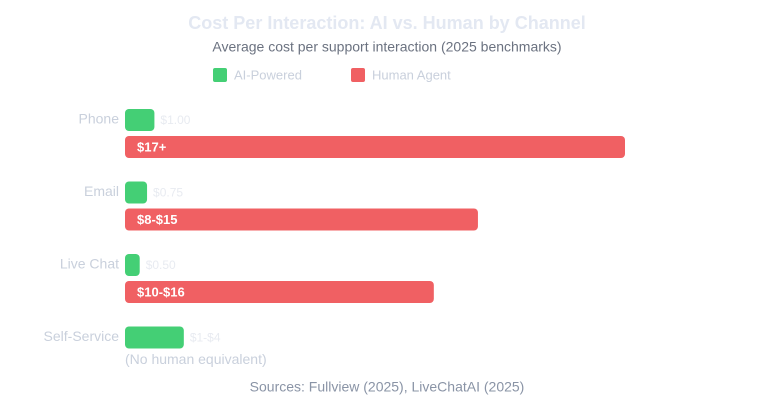 This screenshot has width=775, height=400. What do you see at coordinates (161, 265) in the screenshot?
I see `value-label: $0.50` at bounding box center [161, 265].